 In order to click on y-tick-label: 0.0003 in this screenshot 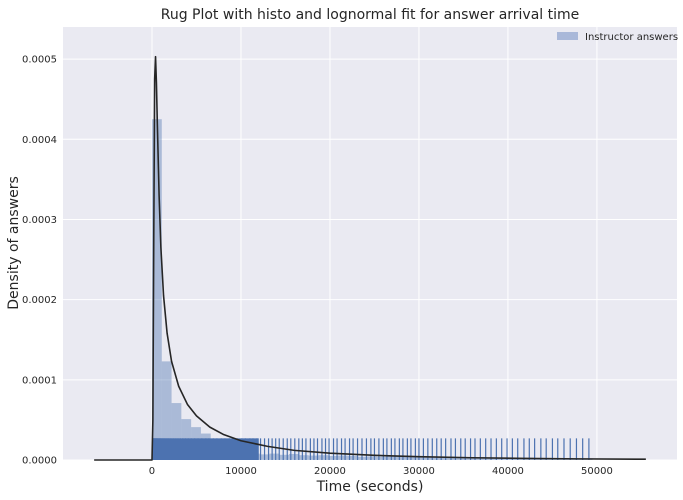, I will do `click(39, 220)`.